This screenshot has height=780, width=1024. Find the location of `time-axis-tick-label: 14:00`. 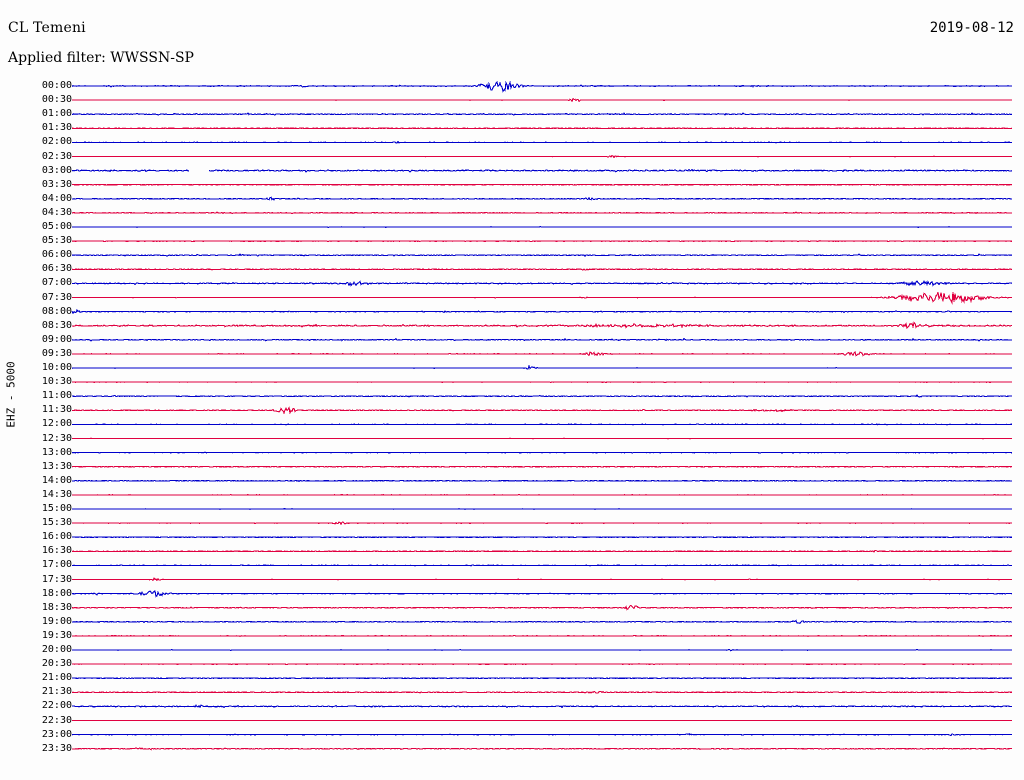

time-axis-tick-label: 14:00 is located at coordinates (56, 480).